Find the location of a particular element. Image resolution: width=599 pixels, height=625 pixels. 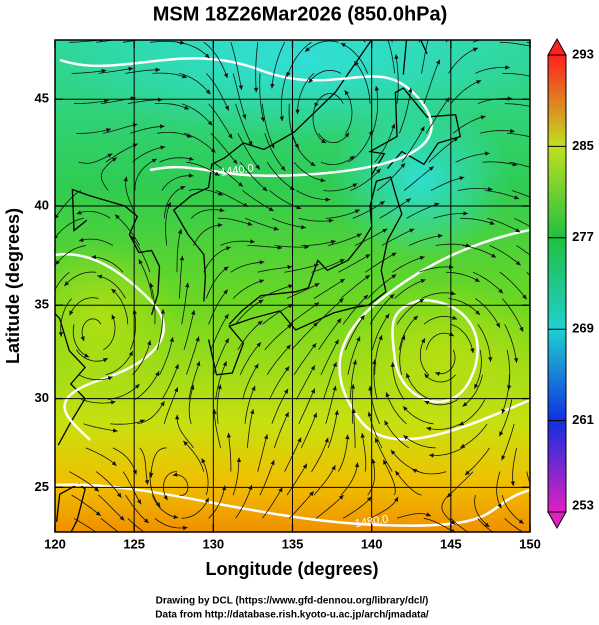

x-tick-label: 150 is located at coordinates (530, 543).